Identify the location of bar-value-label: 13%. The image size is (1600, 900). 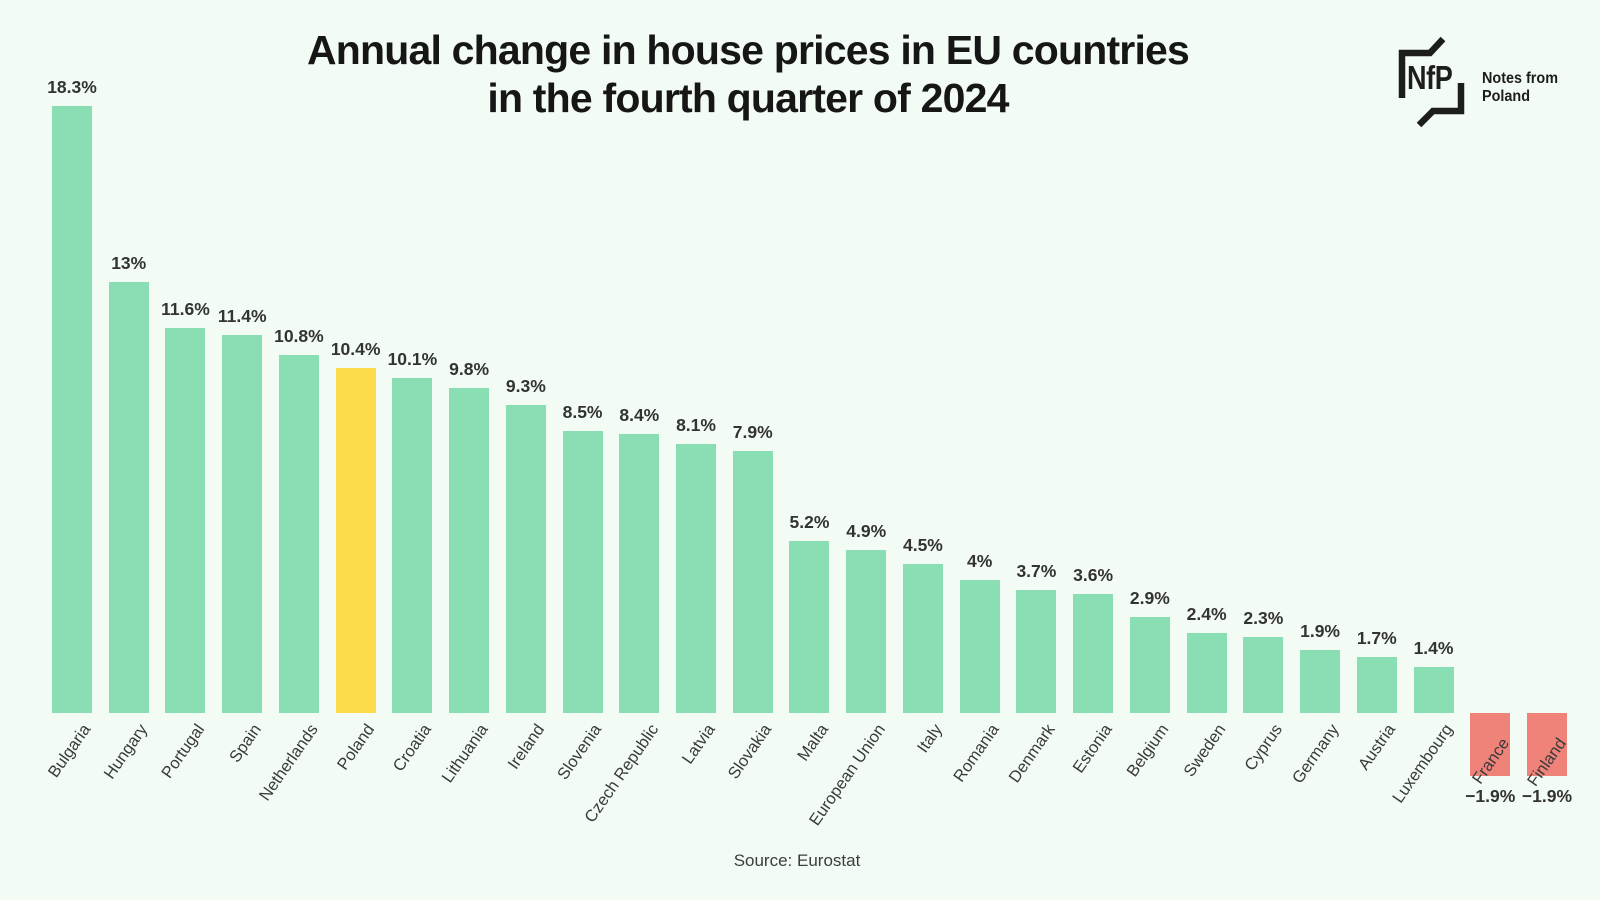
(129, 263).